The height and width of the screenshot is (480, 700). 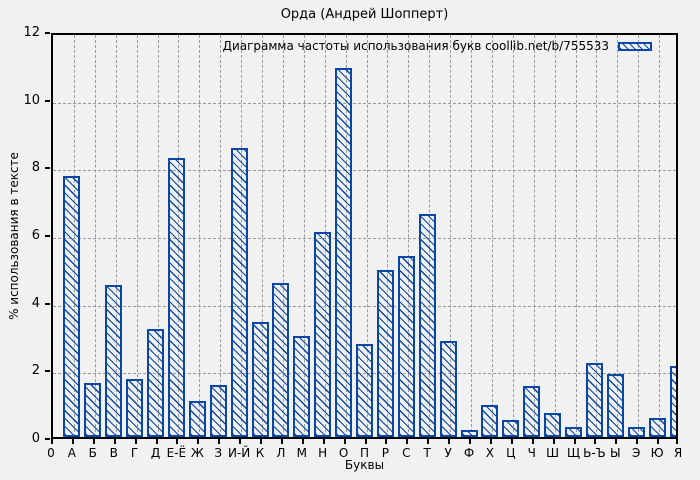 What do you see at coordinates (636, 453) in the screenshot?
I see `x-tick-label: Э` at bounding box center [636, 453].